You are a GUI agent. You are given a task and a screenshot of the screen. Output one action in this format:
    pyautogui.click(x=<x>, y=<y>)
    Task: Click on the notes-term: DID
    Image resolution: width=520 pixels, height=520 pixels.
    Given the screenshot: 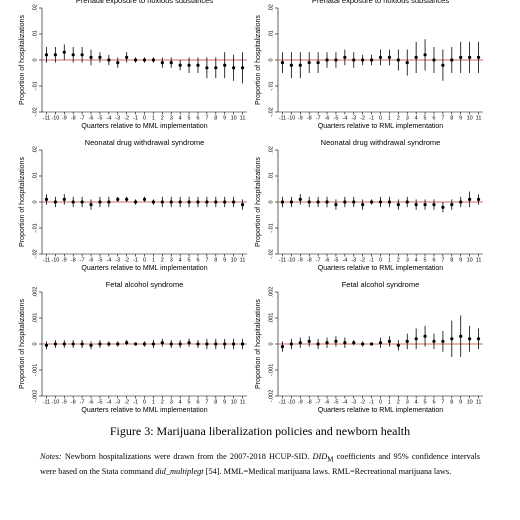 What is the action you would take?
    pyautogui.click(x=320, y=456)
    